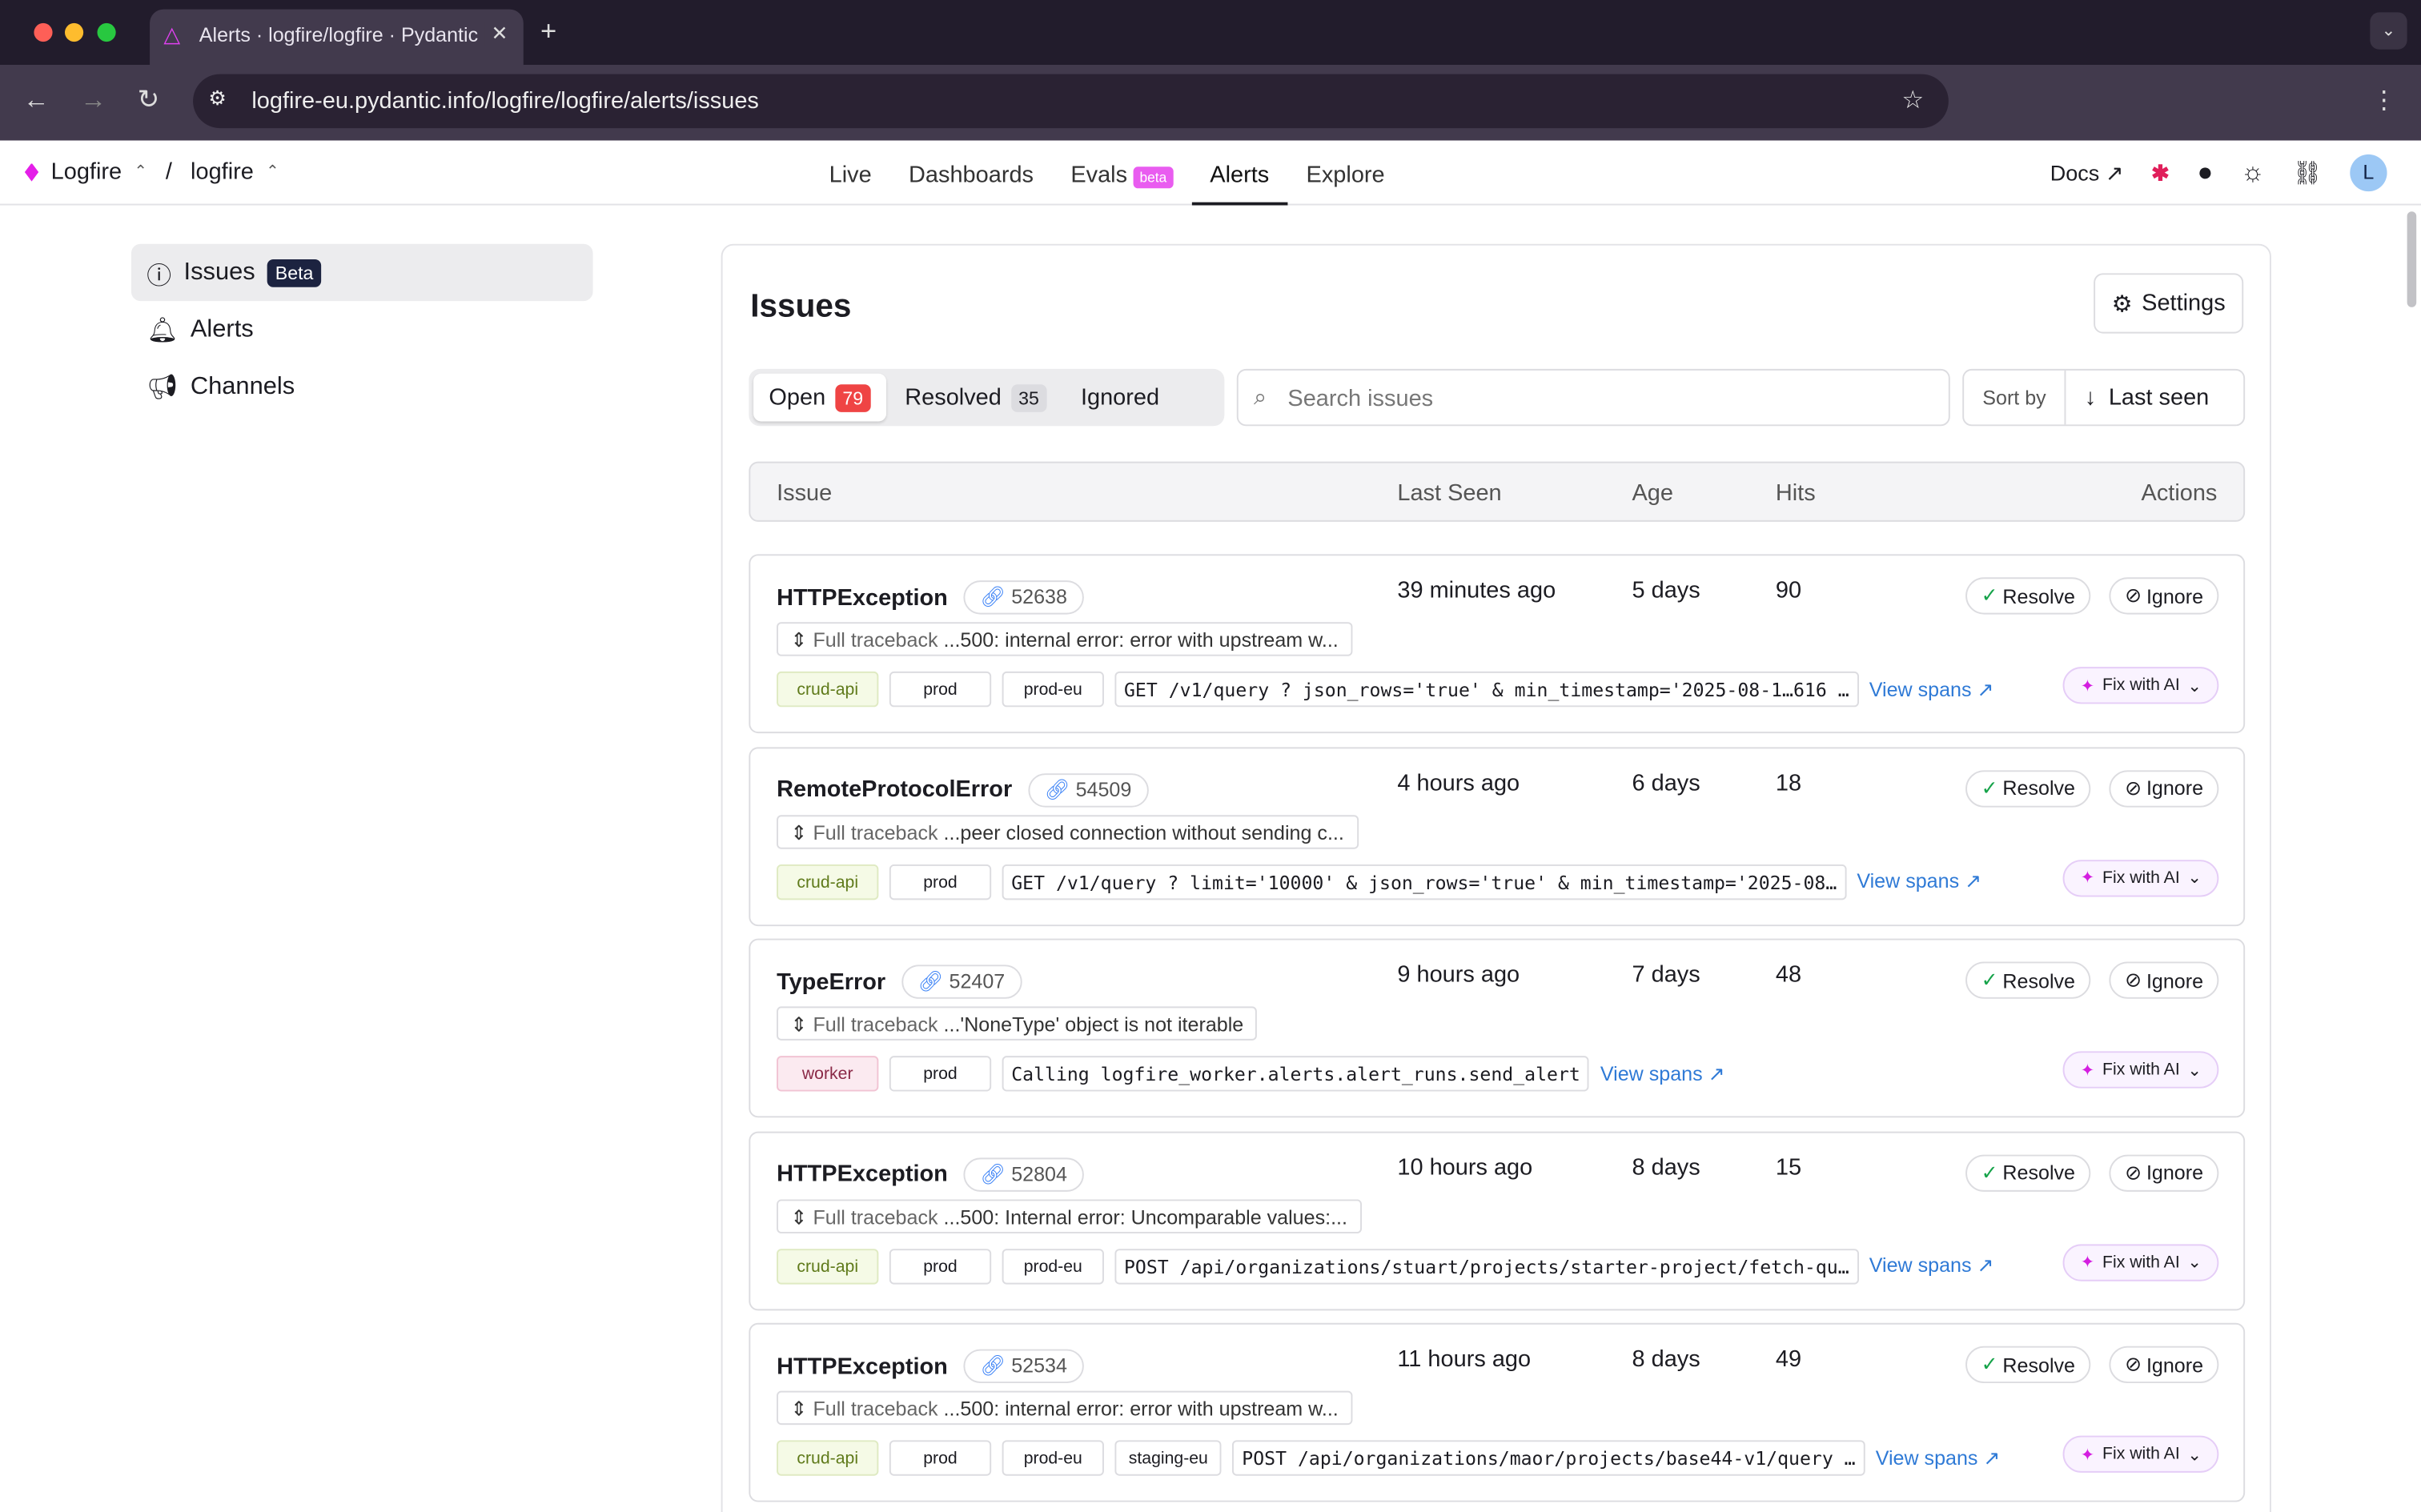 Image resolution: width=2421 pixels, height=1512 pixels. I want to click on browser-menu-icon: ⋮, so click(2384, 100).